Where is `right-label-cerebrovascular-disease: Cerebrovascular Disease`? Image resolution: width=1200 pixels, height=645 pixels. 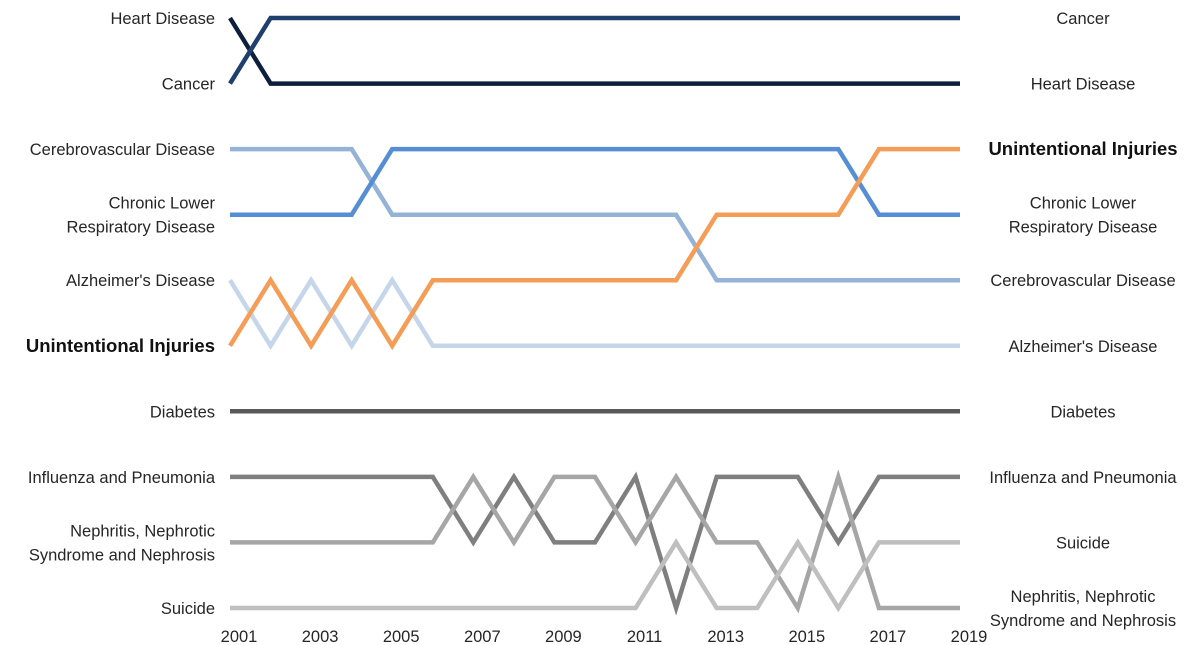
right-label-cerebrovascular-disease: Cerebrovascular Disease is located at coordinates (1082, 281).